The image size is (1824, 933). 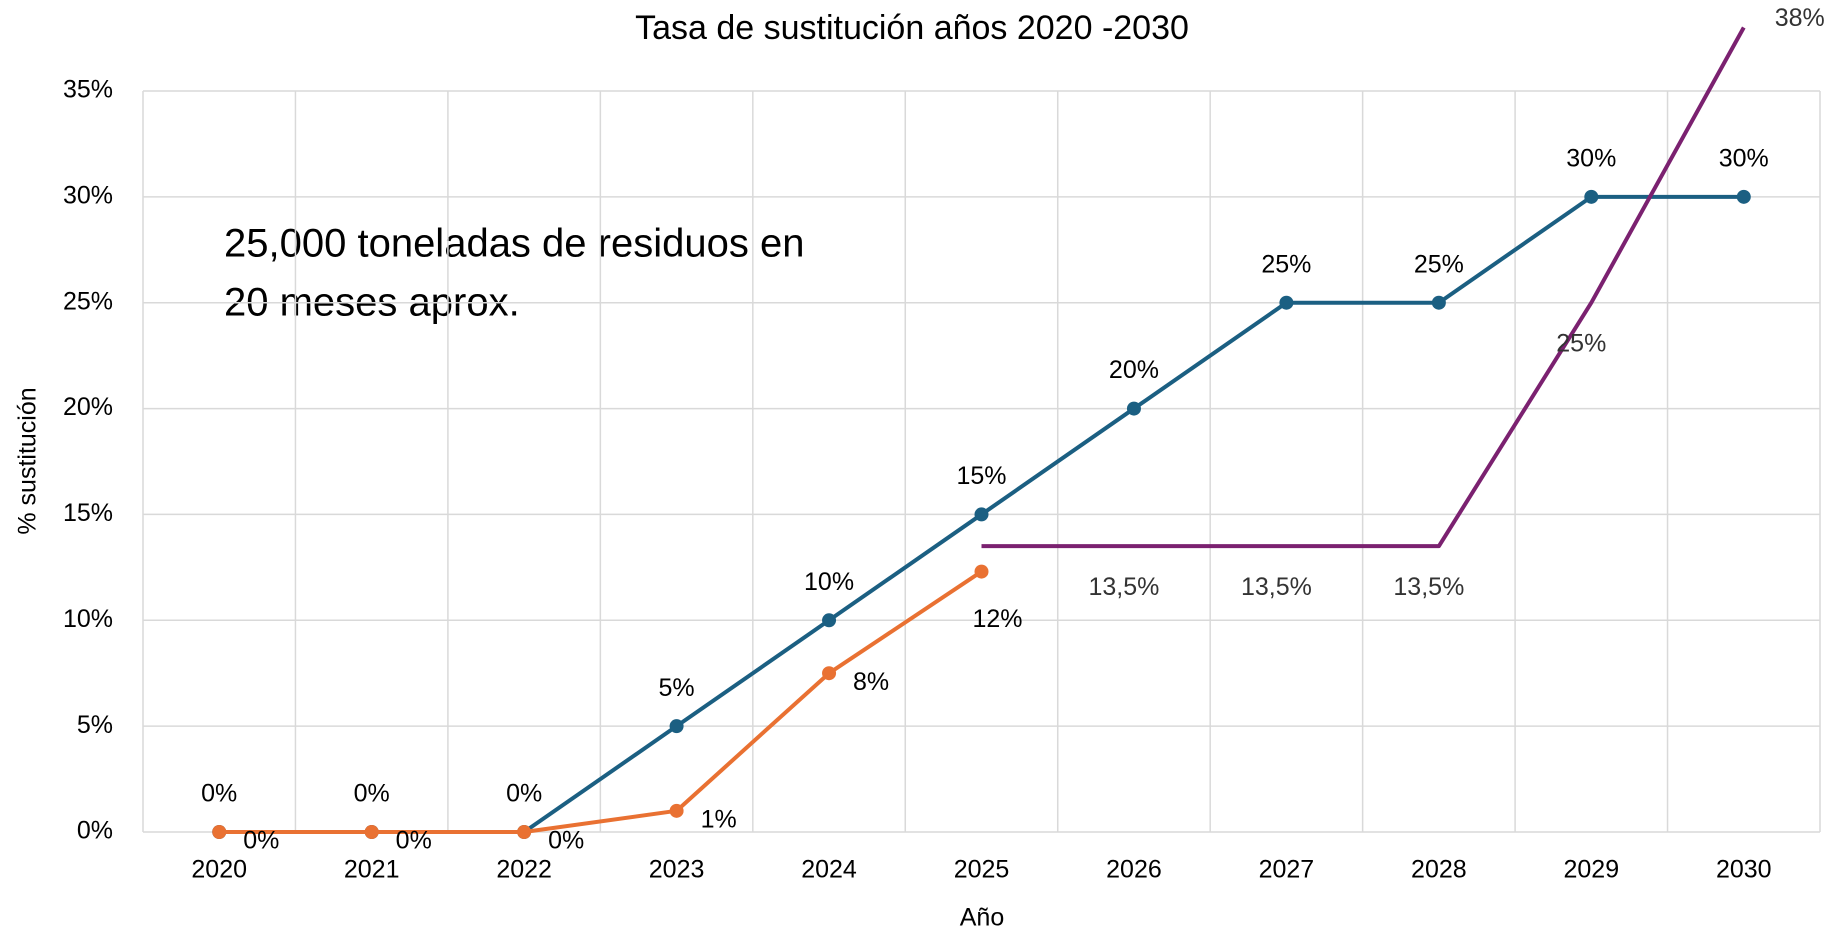 What do you see at coordinates (912, 28) in the screenshot?
I see `chart-title: Tasa de sustitución años 2020 -2030` at bounding box center [912, 28].